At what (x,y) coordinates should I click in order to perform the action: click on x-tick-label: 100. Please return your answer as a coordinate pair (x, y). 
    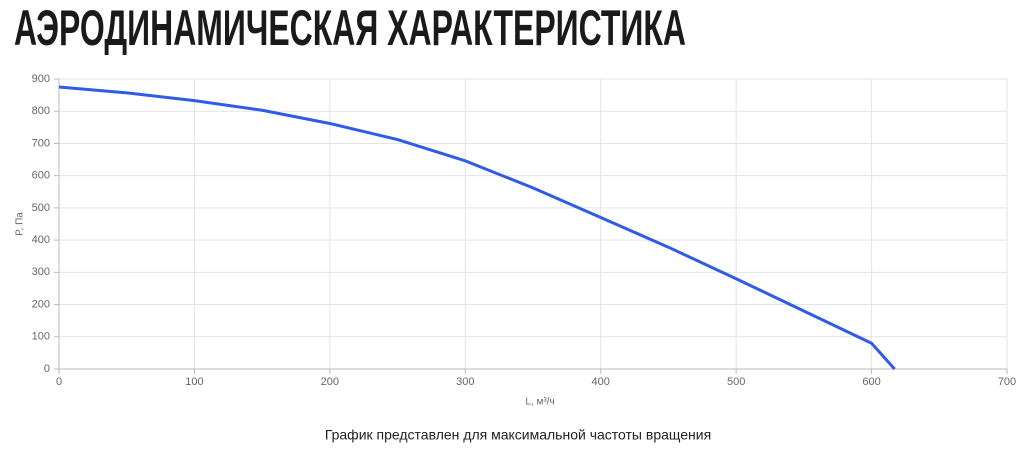
    Looking at the image, I should click on (194, 382).